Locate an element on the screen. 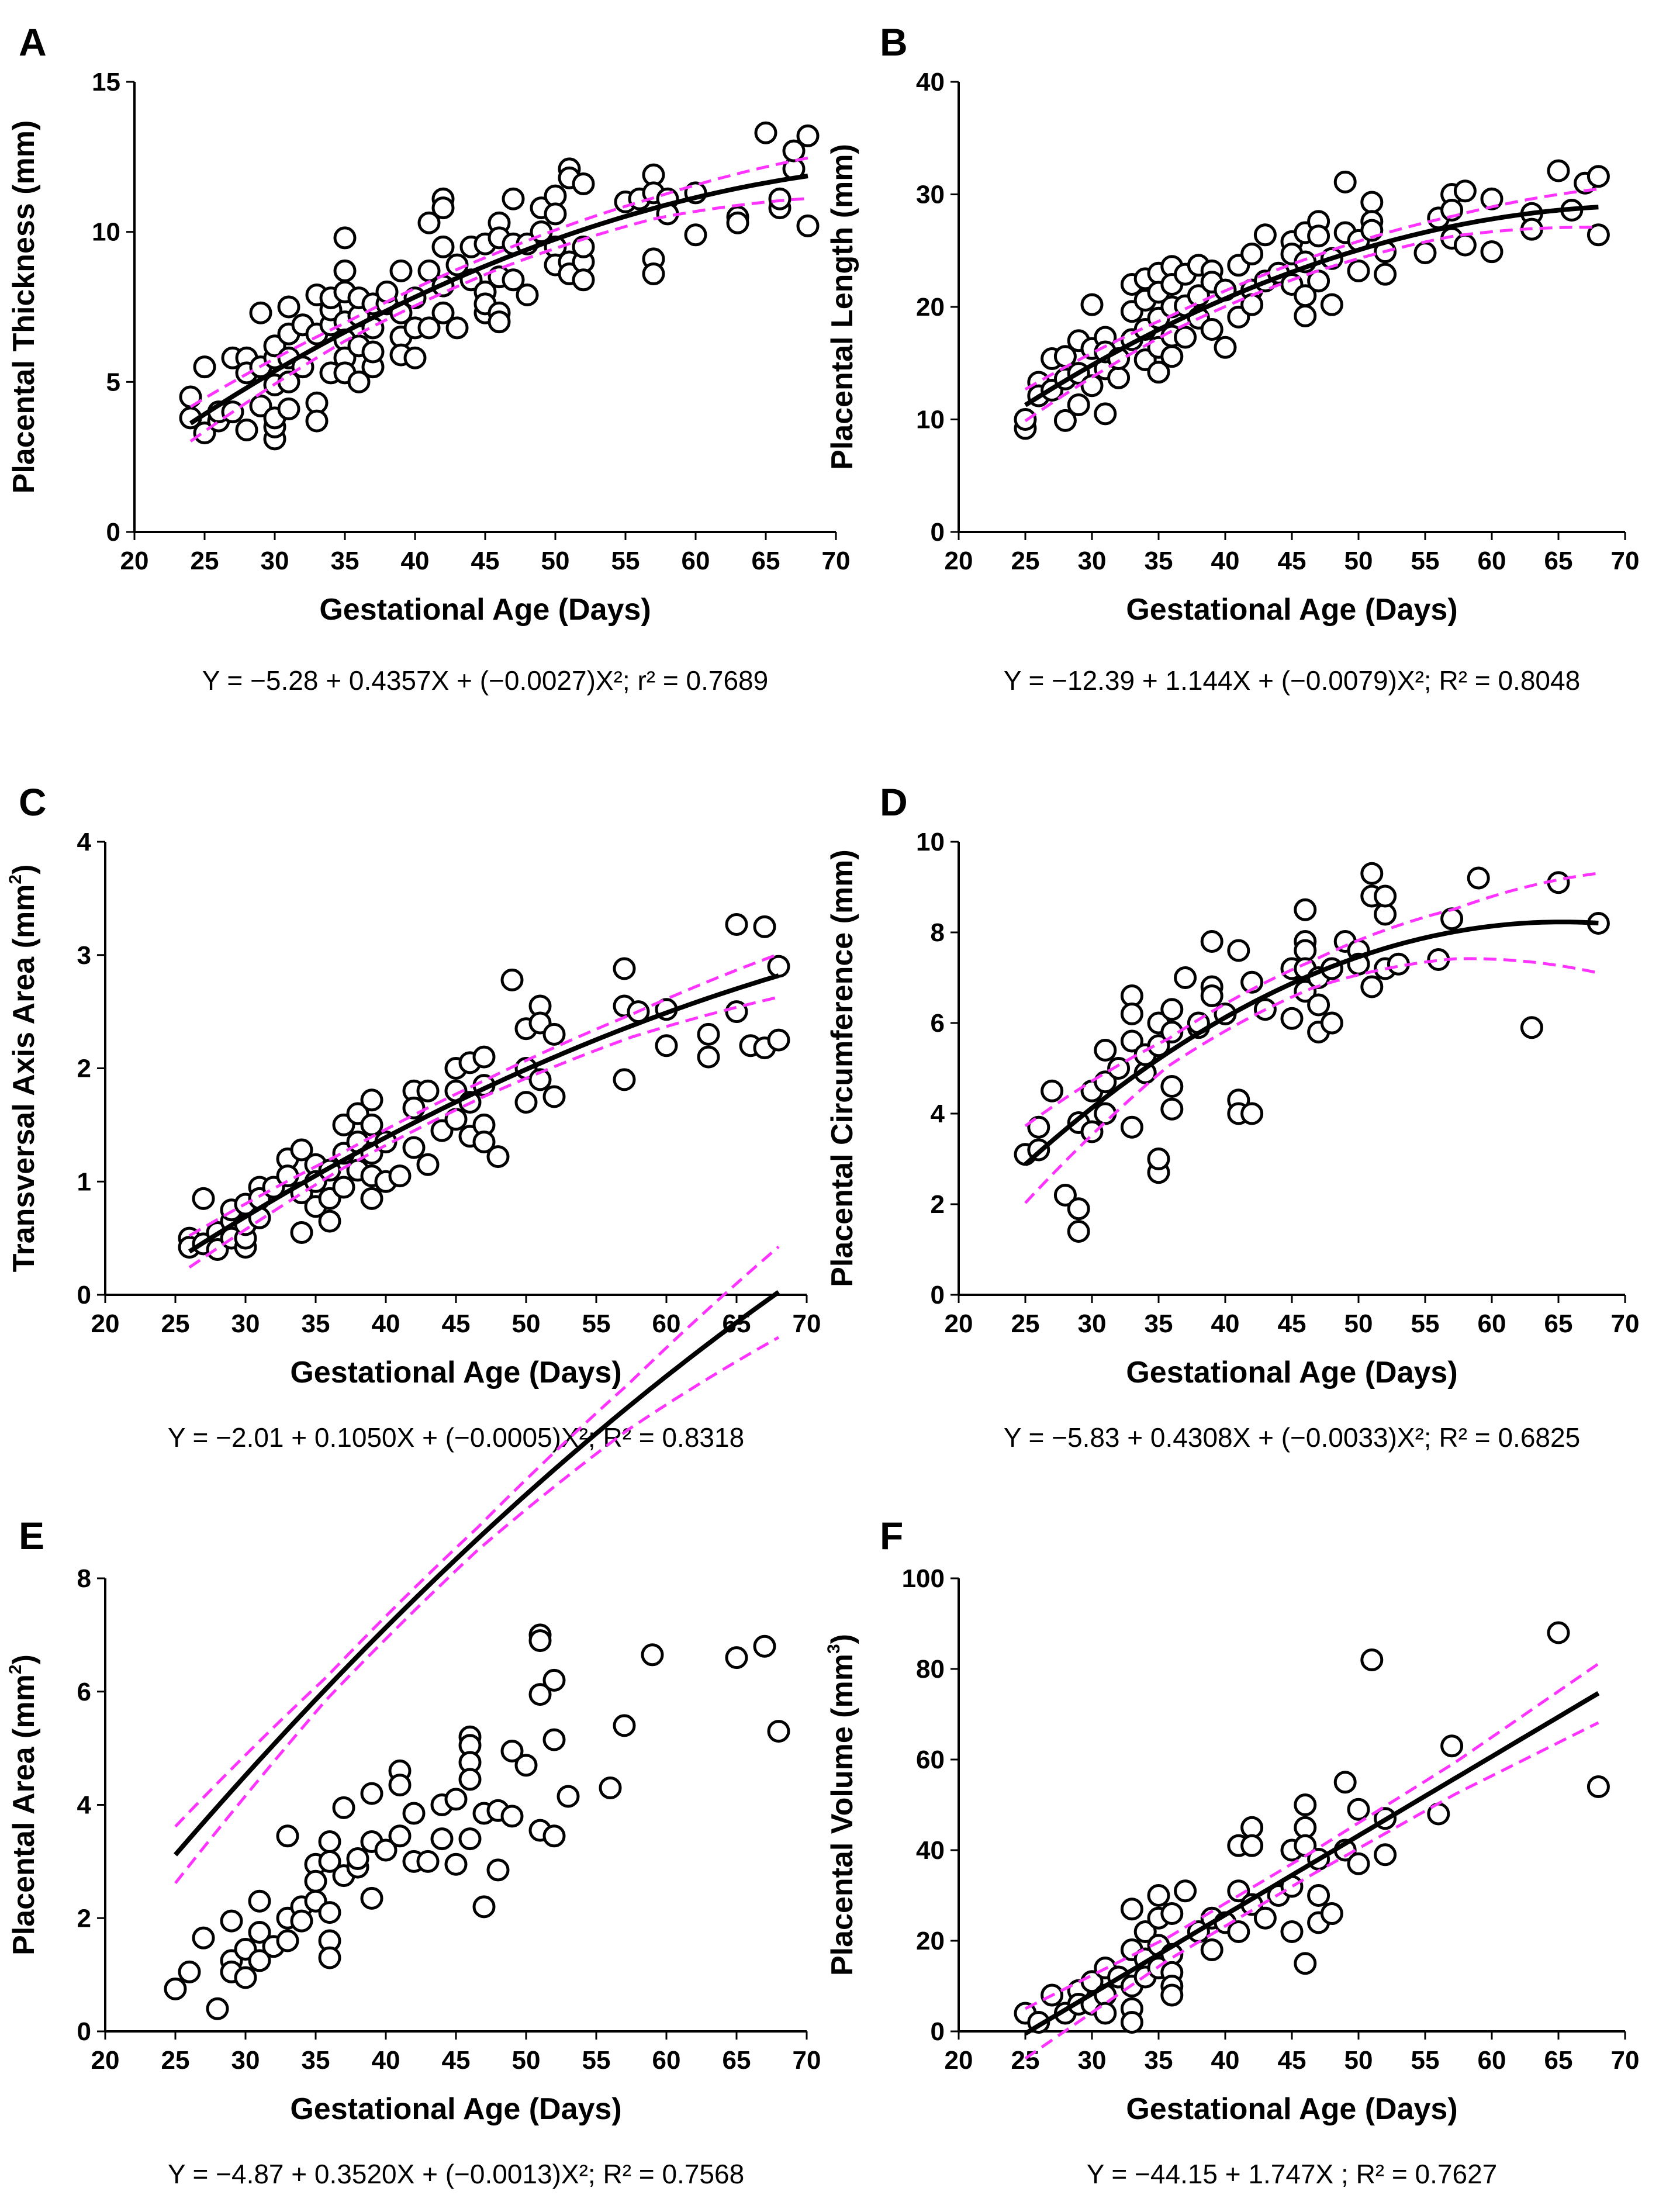  y-axis-title-text: Placental Circumference (mm) is located at coordinates (842, 1068).